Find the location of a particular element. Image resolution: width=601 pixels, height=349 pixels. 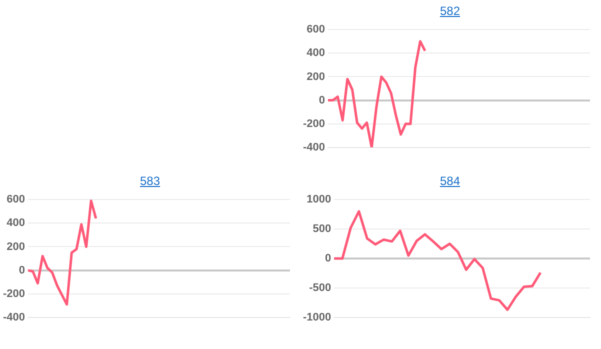

y-tick-label: -500 is located at coordinates (320, 288).